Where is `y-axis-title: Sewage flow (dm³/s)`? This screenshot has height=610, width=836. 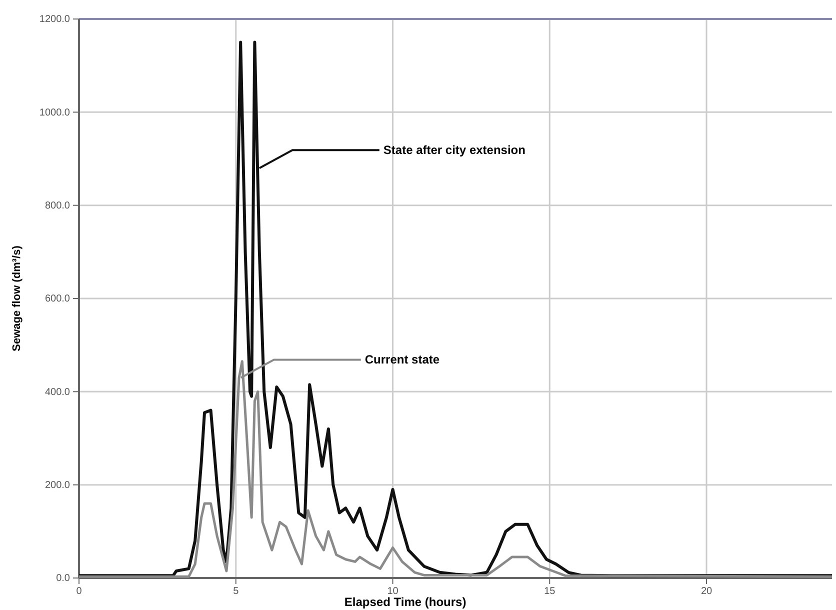 y-axis-title: Sewage flow (dm³/s) is located at coordinates (17, 298).